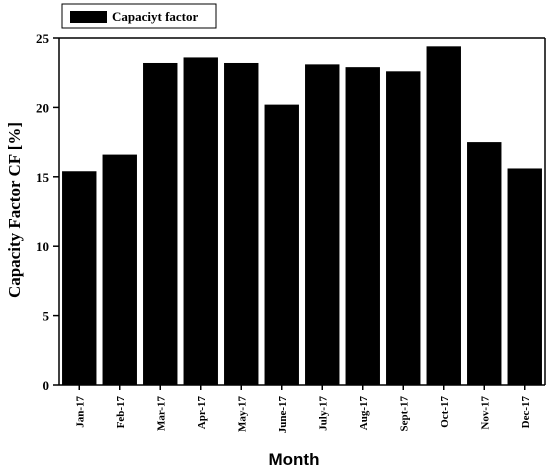  What do you see at coordinates (202, 413) in the screenshot?
I see `x-tick-label: Apr-17` at bounding box center [202, 413].